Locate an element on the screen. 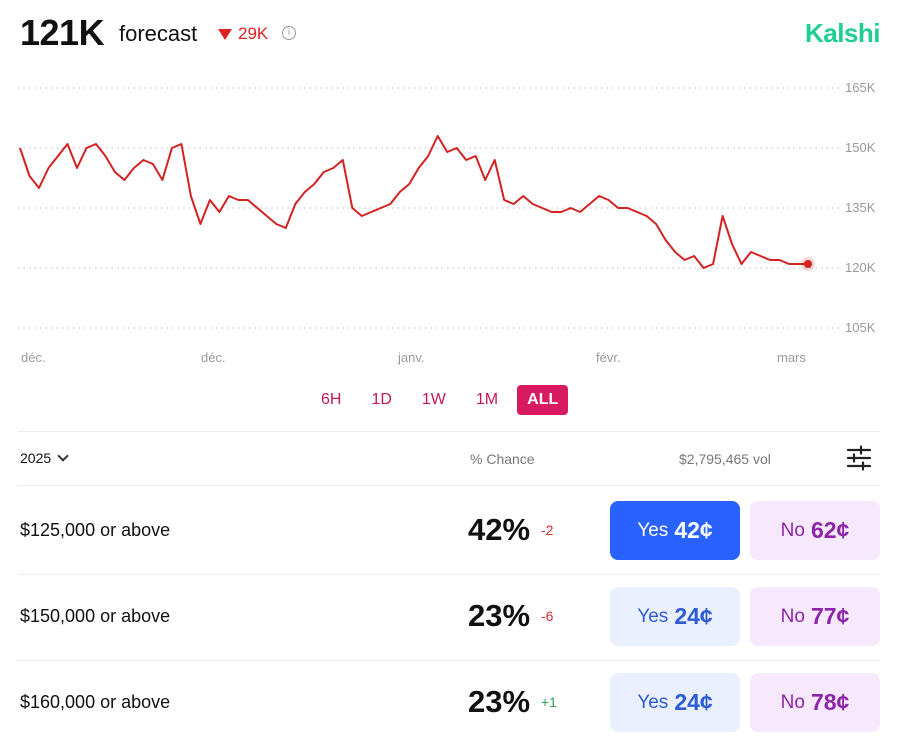  buy-yes-button: Yes 42¢ is located at coordinates (675, 530).